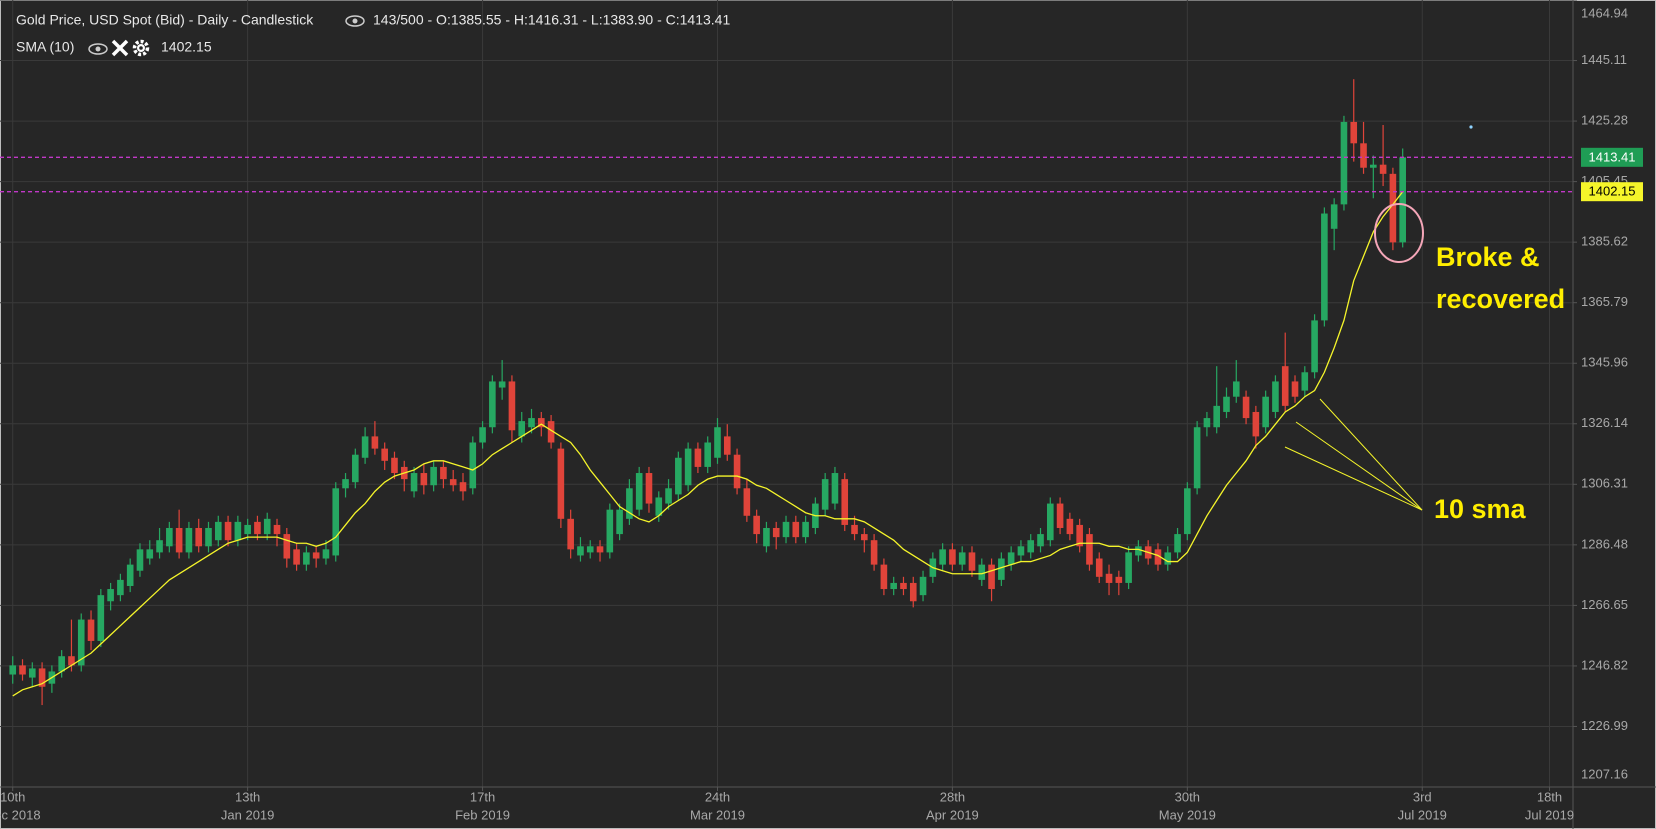 This screenshot has height=829, width=1656. I want to click on indicator-value: 1402.15, so click(186, 47).